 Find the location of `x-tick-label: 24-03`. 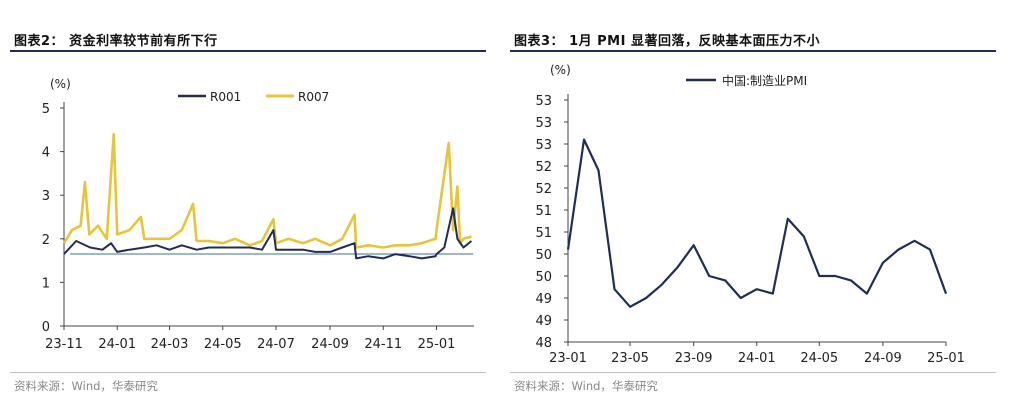

x-tick-label: 24-03 is located at coordinates (170, 344).